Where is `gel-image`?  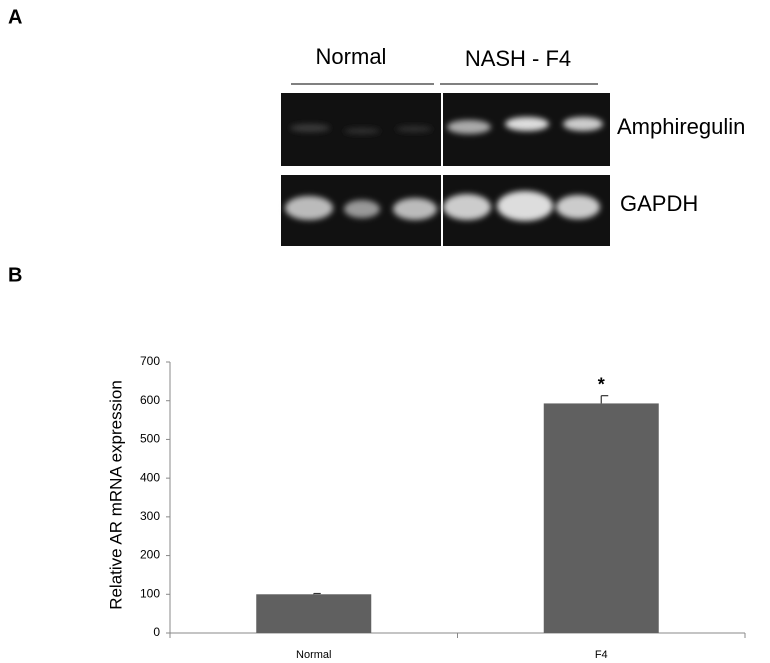 gel-image is located at coordinates (445, 169).